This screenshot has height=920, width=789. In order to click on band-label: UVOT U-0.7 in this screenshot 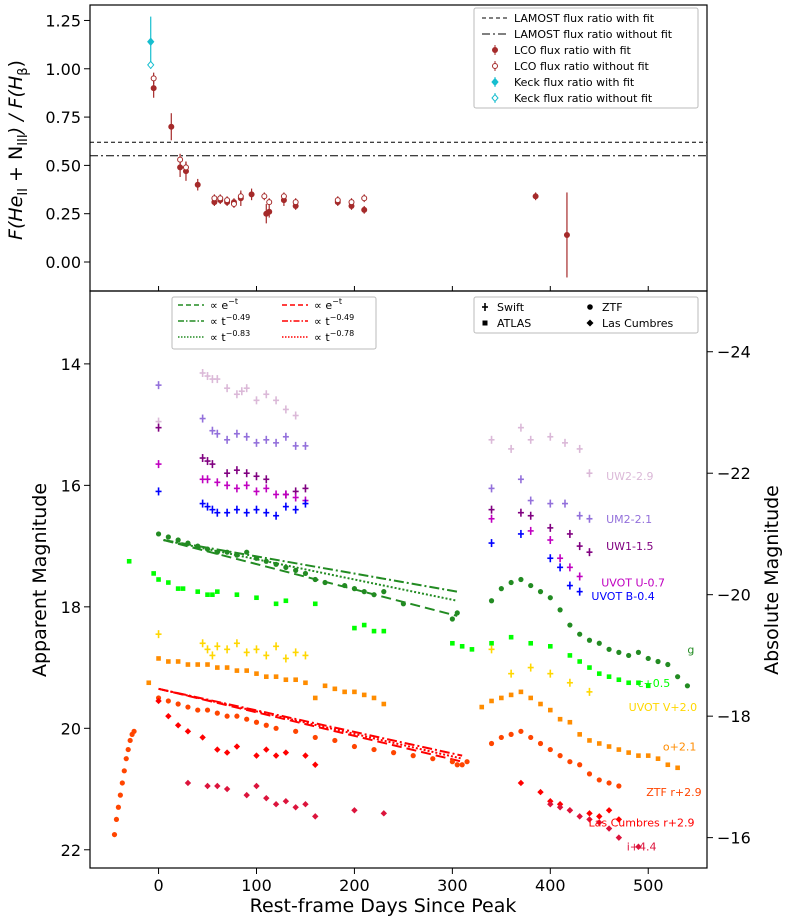, I will do `click(633, 583)`.